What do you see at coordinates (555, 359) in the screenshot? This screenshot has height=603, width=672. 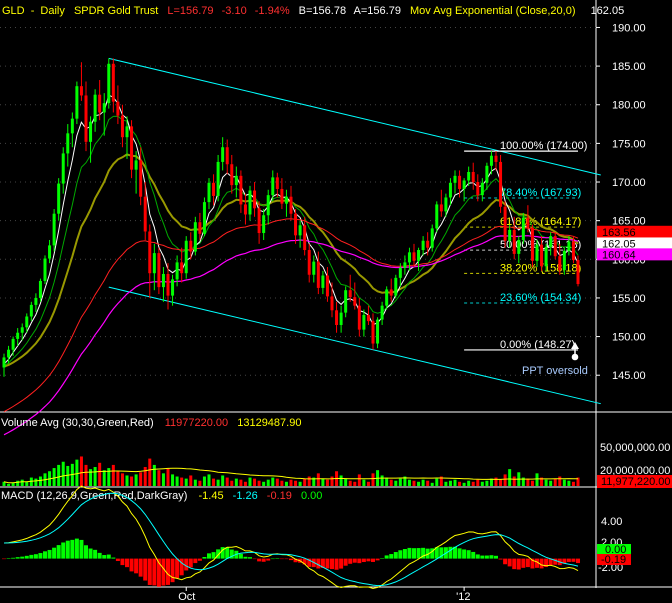 I see `ppt-oversold-annotation: PPT oversold` at bounding box center [555, 359].